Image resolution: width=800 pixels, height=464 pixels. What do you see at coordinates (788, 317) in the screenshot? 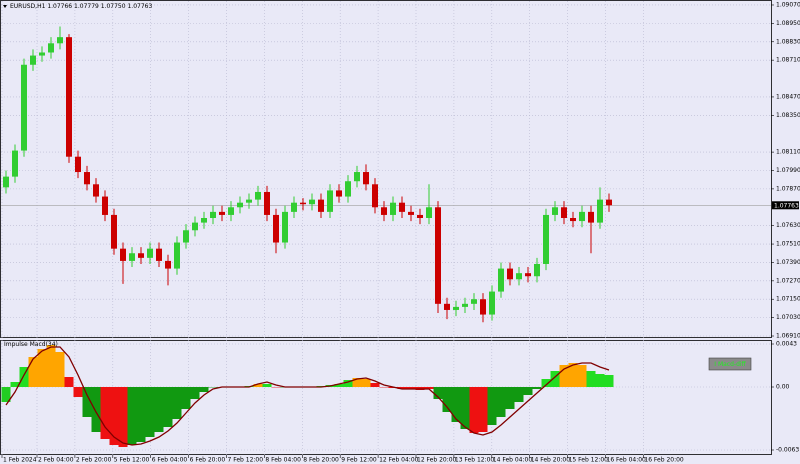
I see `y-tick-label: 1.07030` at bounding box center [788, 317].